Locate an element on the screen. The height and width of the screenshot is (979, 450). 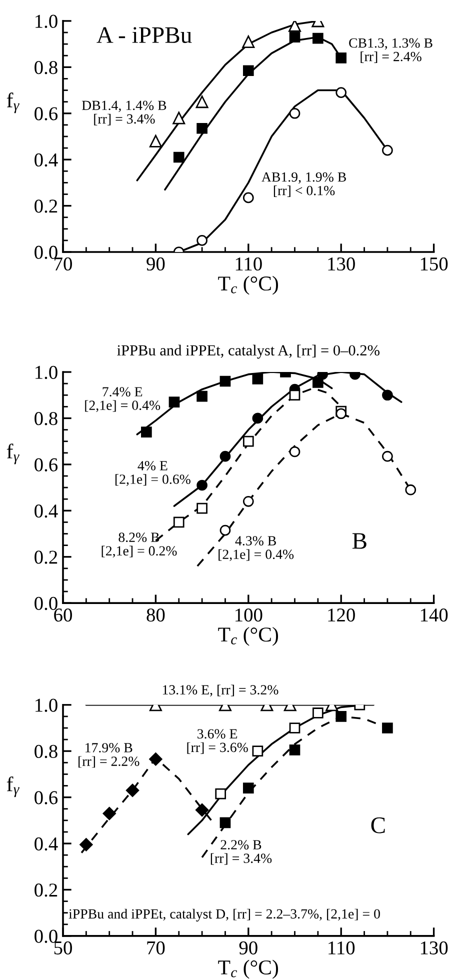
annotation: DB1.4, 1.4% B [rr] = 3.4% is located at coordinates (124, 113).